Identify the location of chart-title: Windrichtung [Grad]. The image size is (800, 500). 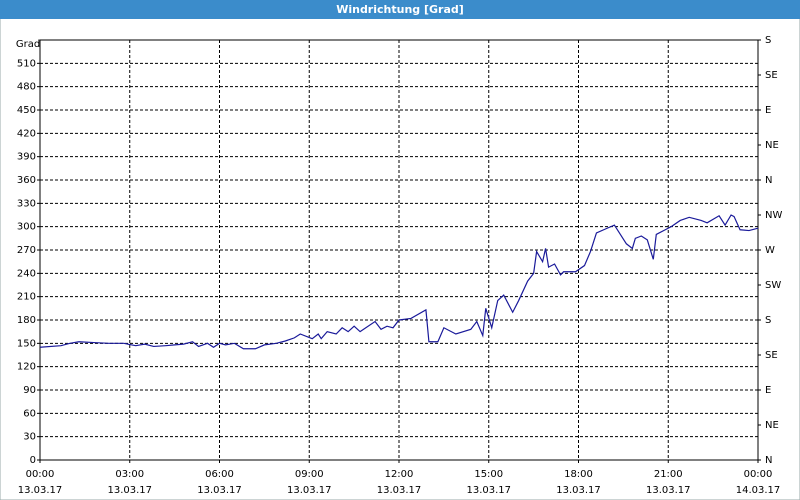
(400, 9).